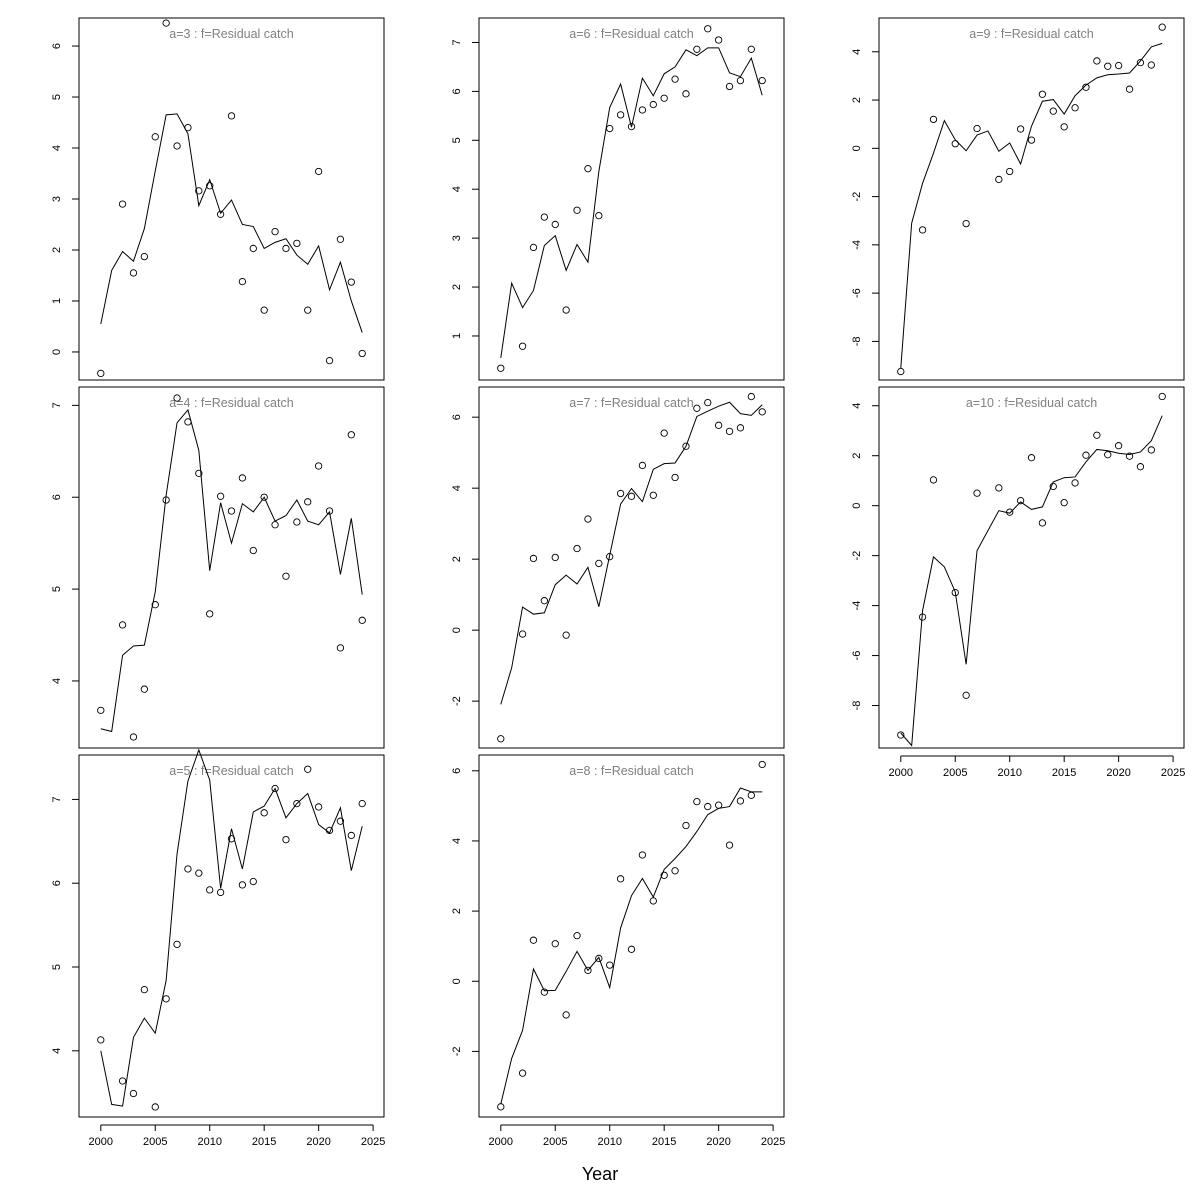  I want to click on y-tick-label: -4, so click(857, 606).